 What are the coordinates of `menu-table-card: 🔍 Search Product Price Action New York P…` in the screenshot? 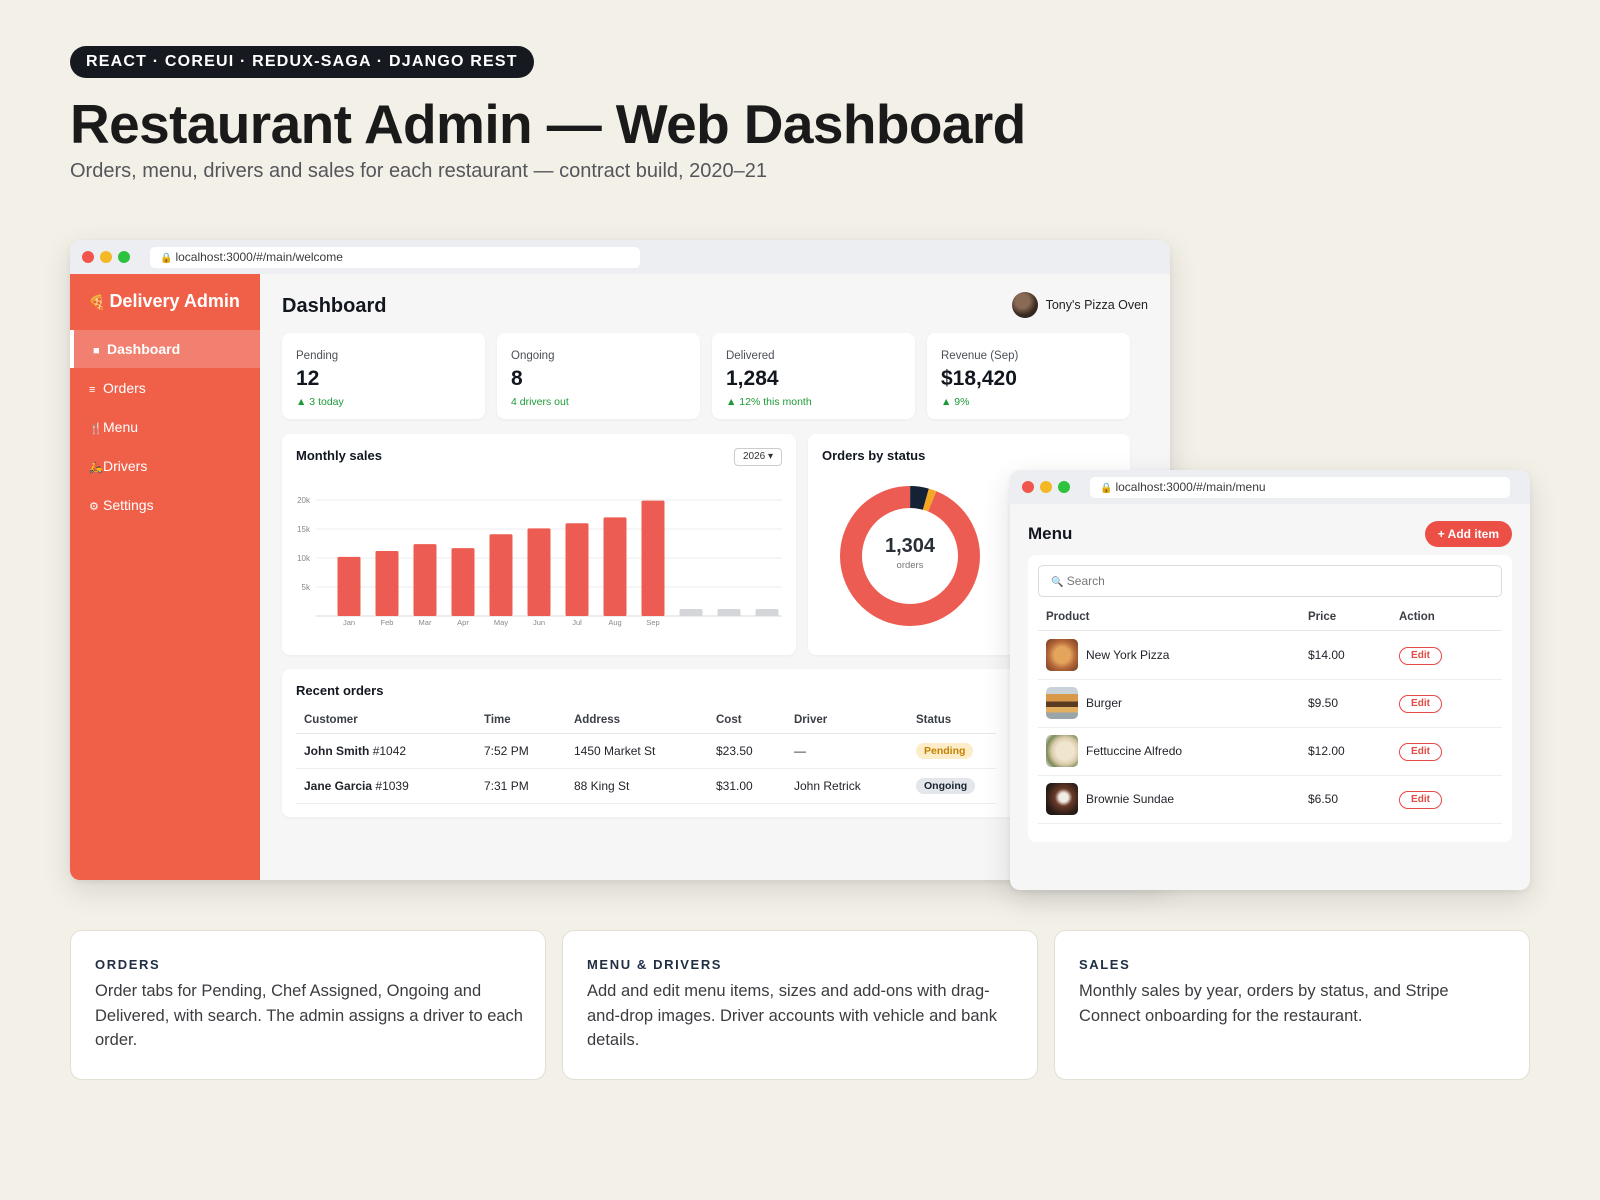 It's located at (1270, 698).